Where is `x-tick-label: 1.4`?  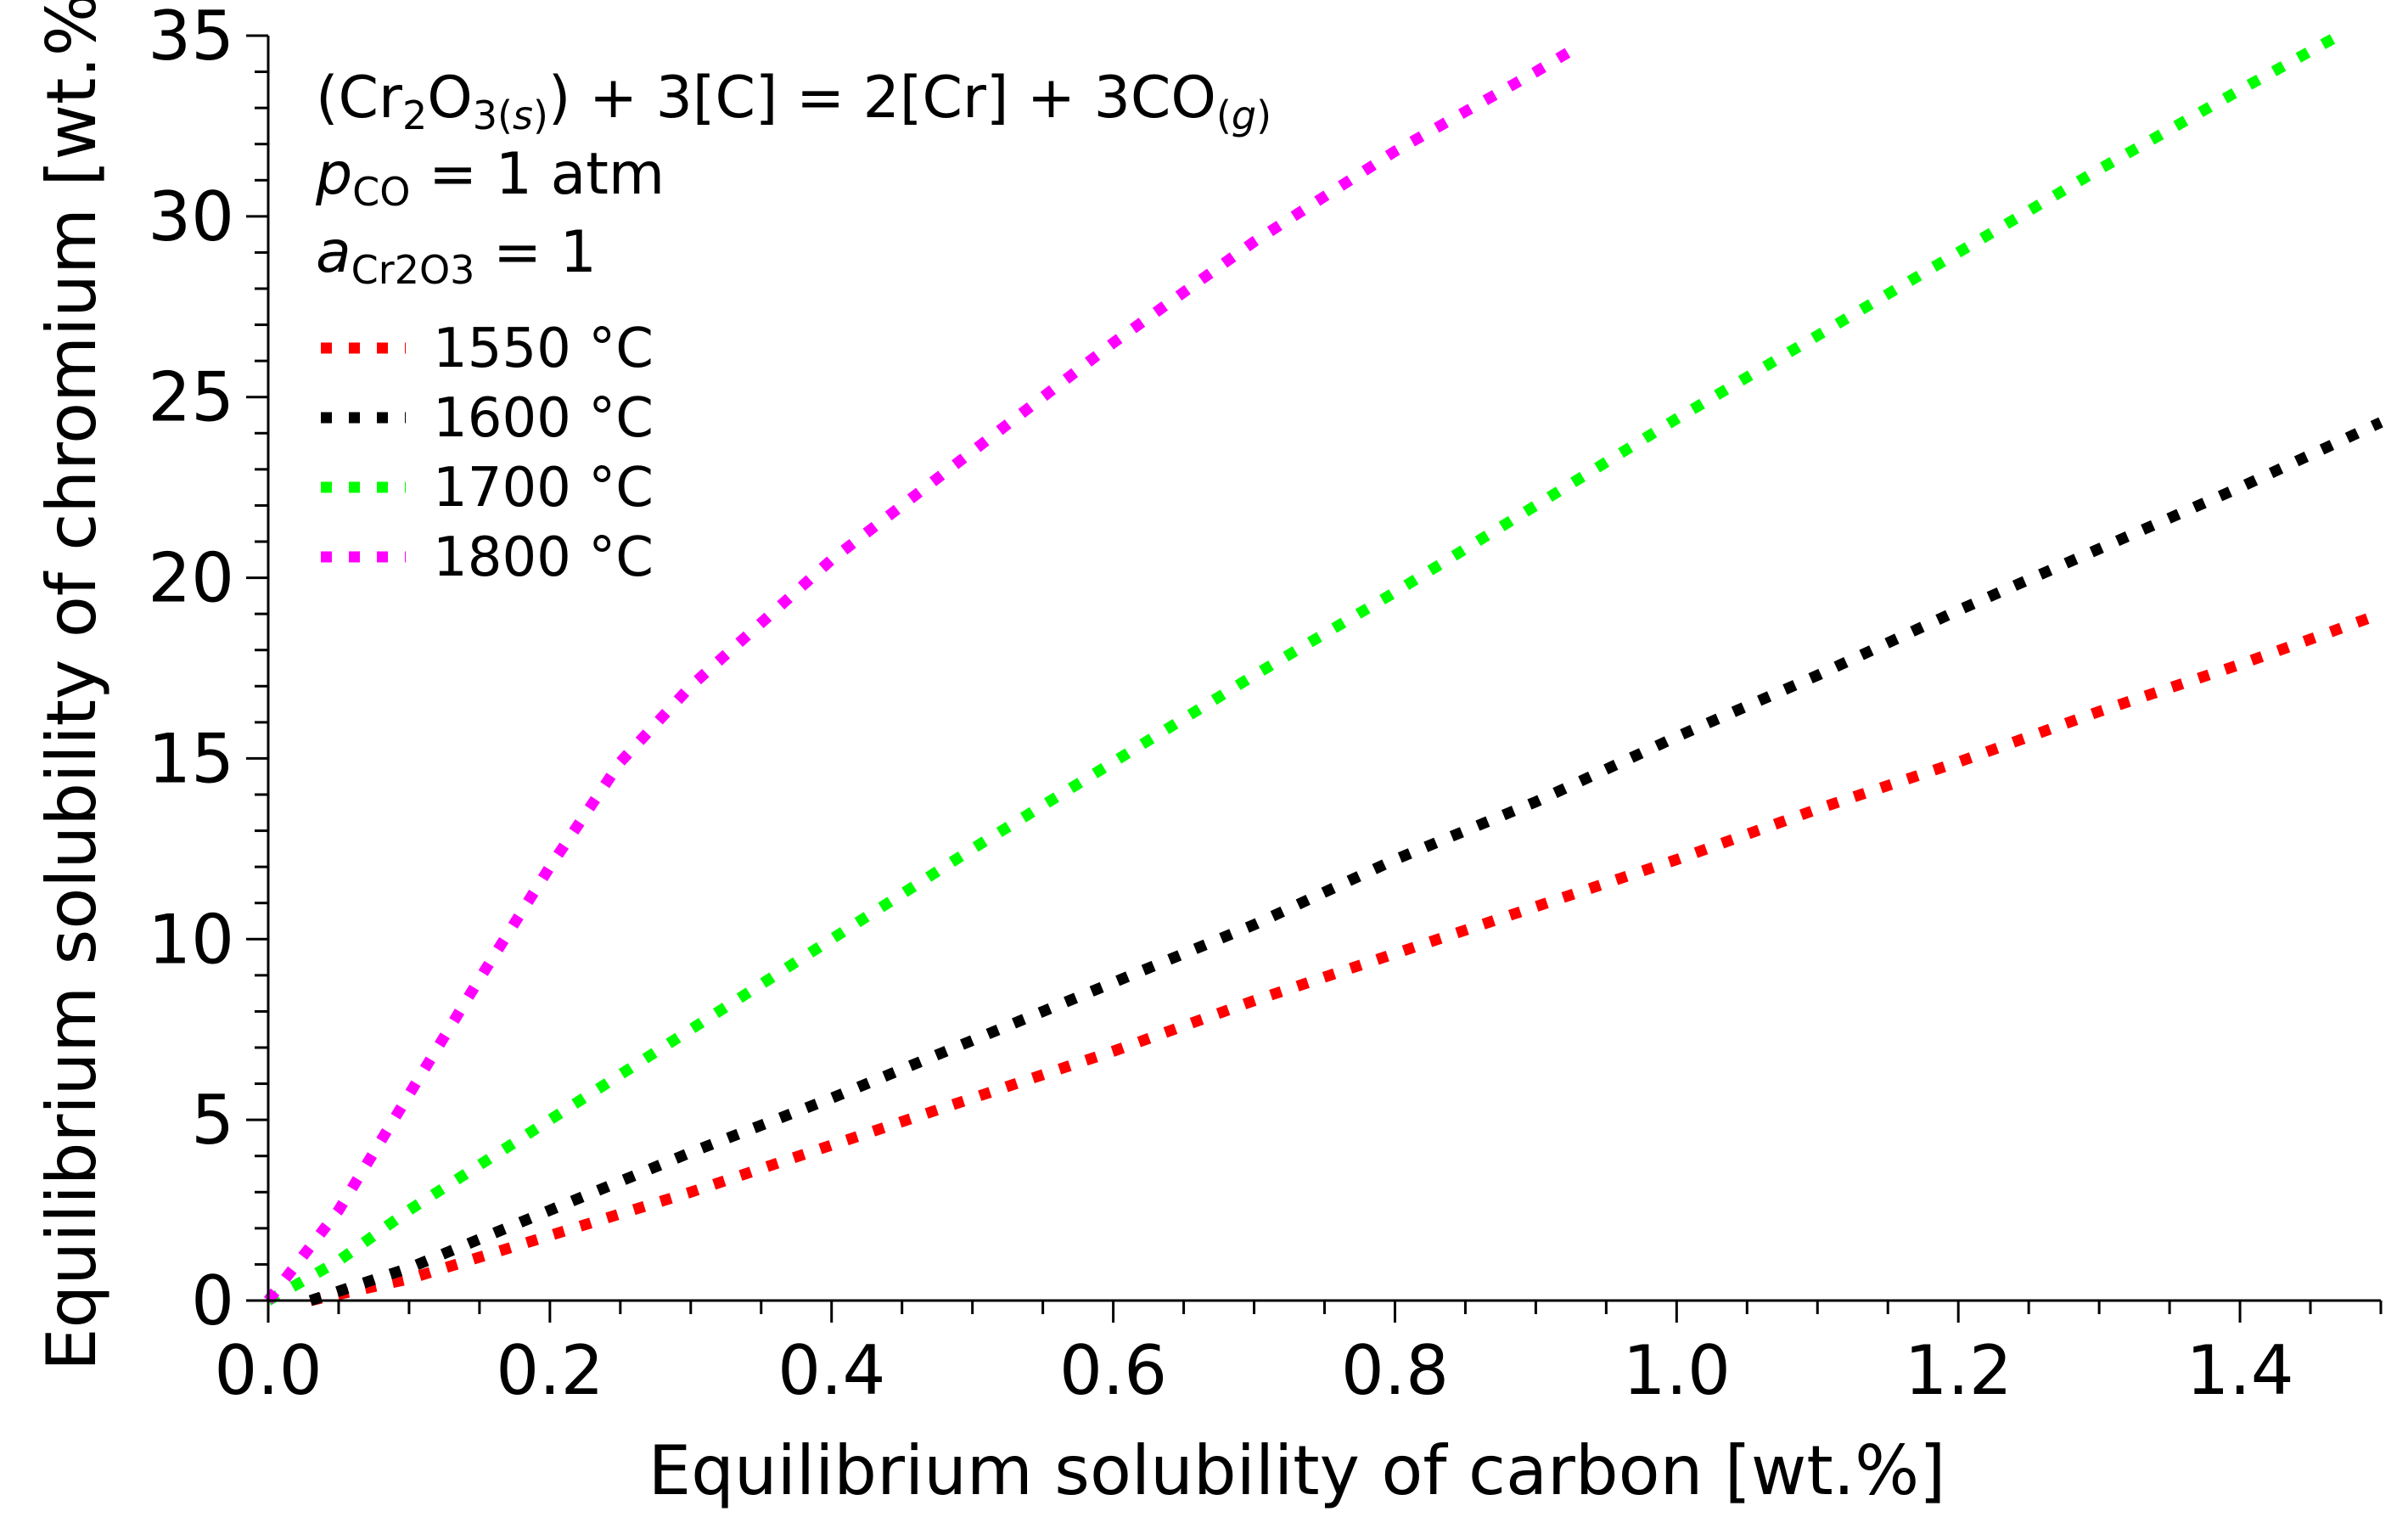
x-tick-label: 1.4 is located at coordinates (2239, 1370).